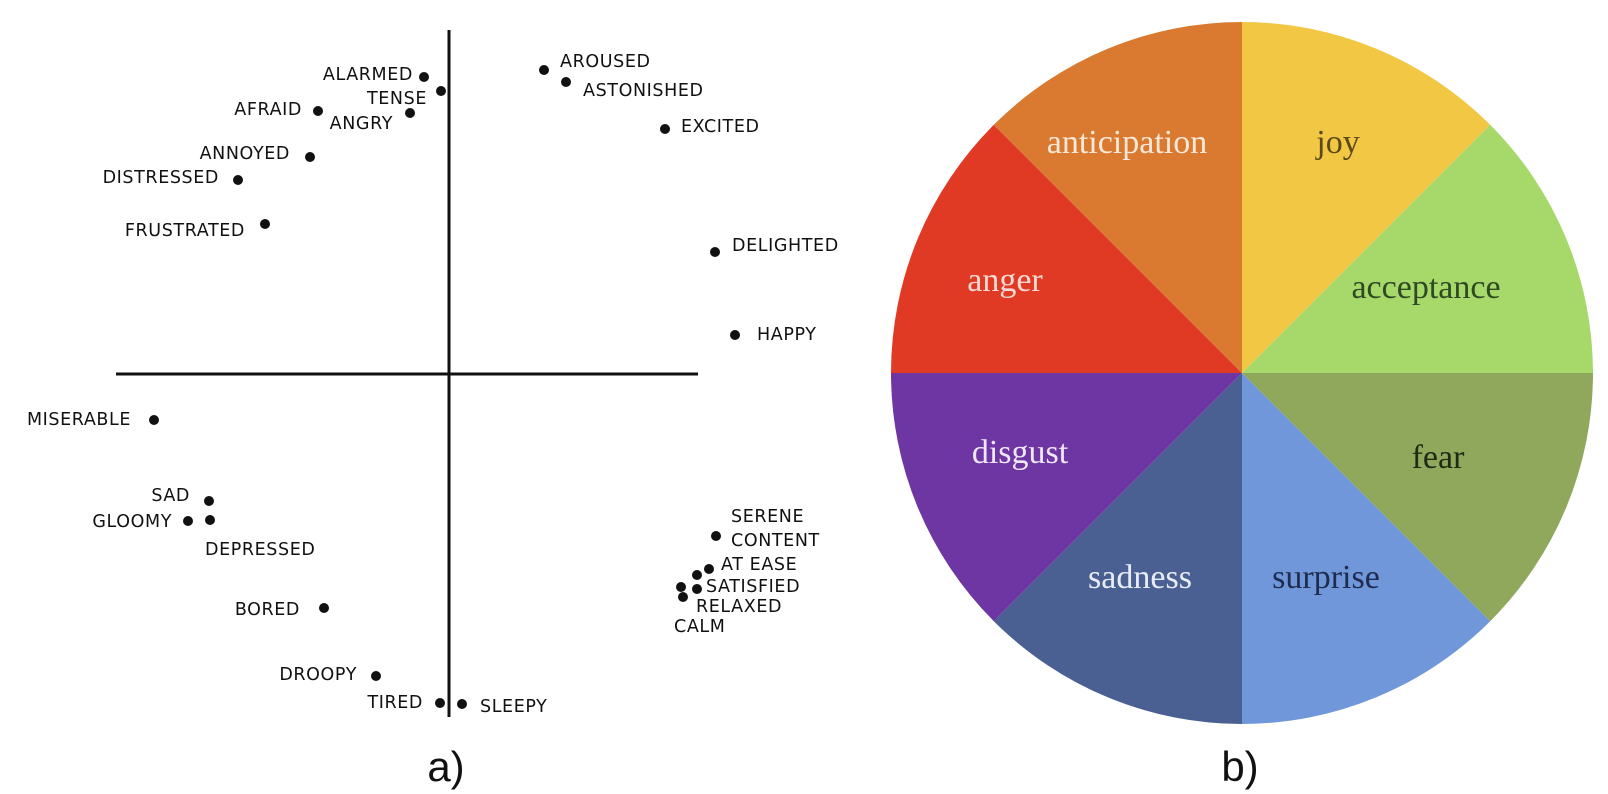  Describe the element at coordinates (260, 550) in the screenshot. I see `word-label-depressed: DEPRESSED` at that location.